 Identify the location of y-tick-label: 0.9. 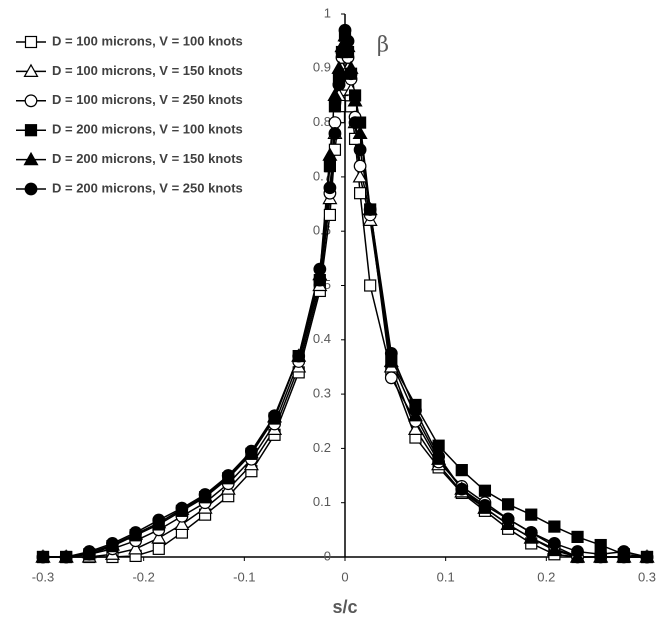
(322, 67).